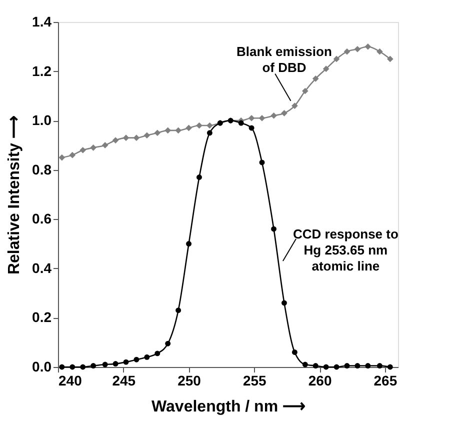 Image resolution: width=471 pixels, height=432 pixels. Describe the element at coordinates (320, 380) in the screenshot. I see `x-tick-label: 260` at that location.